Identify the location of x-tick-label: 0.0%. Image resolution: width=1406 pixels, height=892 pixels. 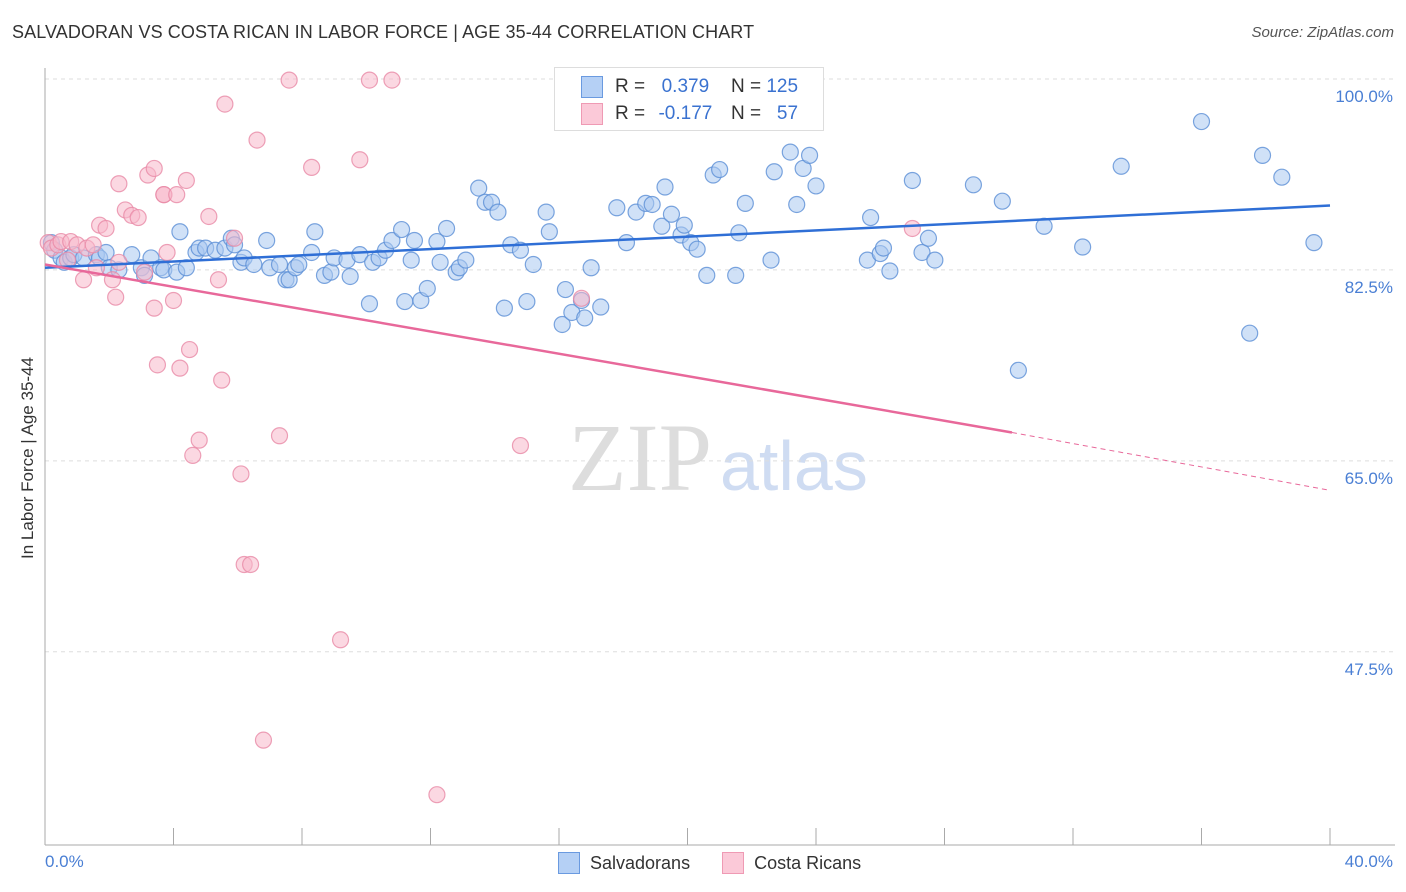
(64, 861).